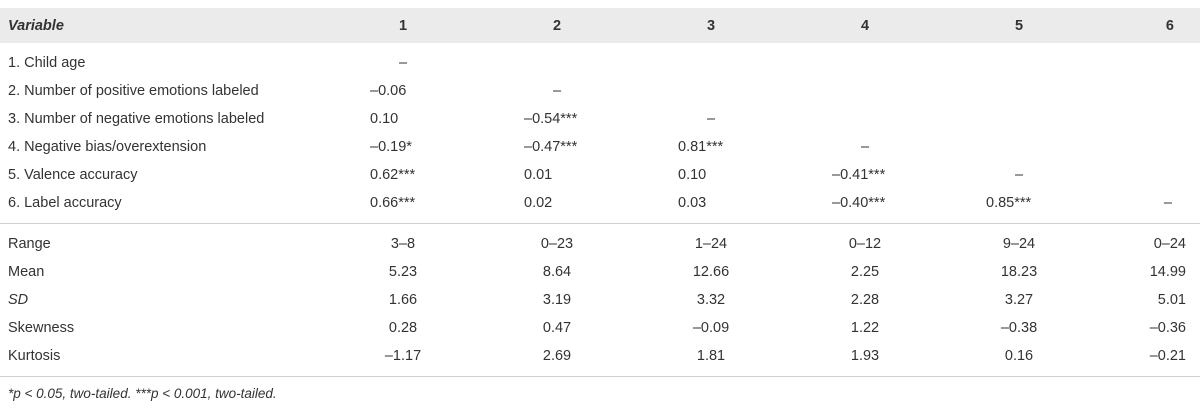  Describe the element at coordinates (107, 147) in the screenshot. I see `row-label: 4. Negative bias/overextension` at that location.